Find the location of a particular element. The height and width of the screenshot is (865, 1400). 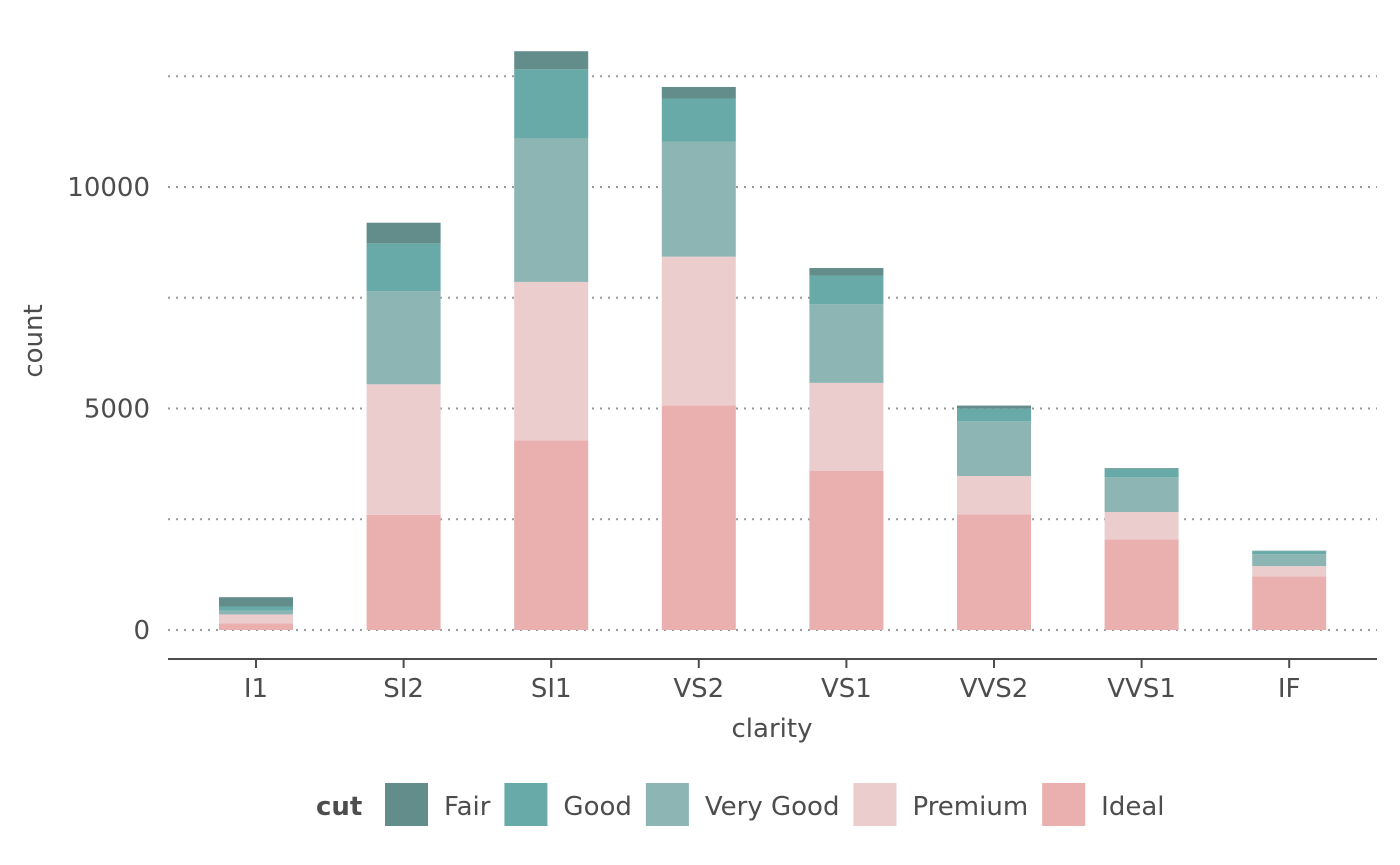

y-tick-label: 10000 is located at coordinates (108, 188).